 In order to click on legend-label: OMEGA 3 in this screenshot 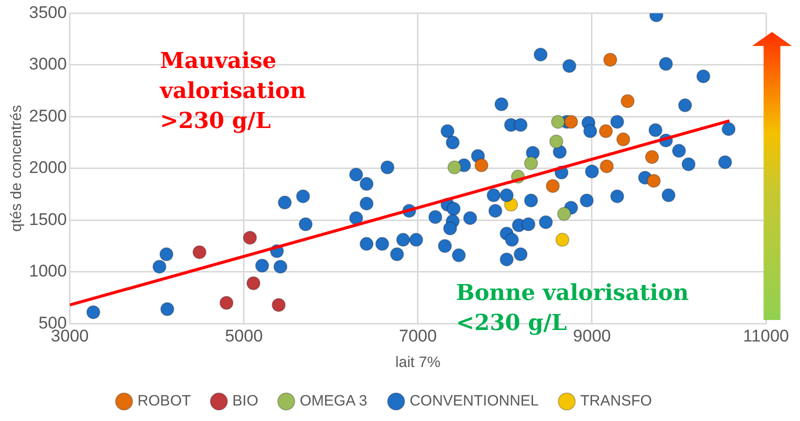, I will do `click(334, 401)`.